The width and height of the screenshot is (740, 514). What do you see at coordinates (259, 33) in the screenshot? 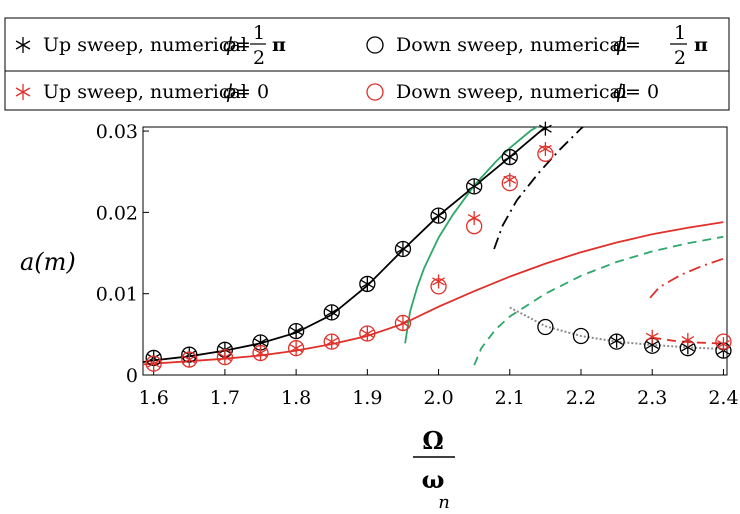
I see `legend-frac-num: 1` at bounding box center [259, 33].